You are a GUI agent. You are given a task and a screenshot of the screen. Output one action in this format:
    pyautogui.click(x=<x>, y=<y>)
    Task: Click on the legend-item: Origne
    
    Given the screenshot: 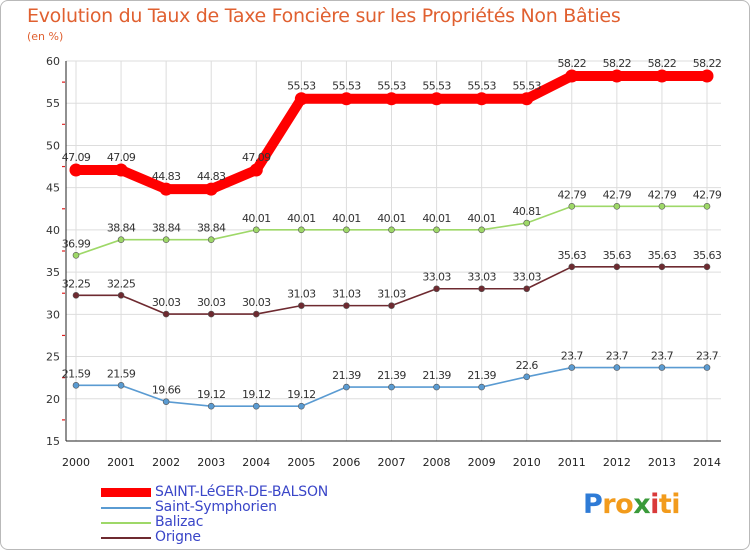 What is the action you would take?
    pyautogui.click(x=214, y=537)
    